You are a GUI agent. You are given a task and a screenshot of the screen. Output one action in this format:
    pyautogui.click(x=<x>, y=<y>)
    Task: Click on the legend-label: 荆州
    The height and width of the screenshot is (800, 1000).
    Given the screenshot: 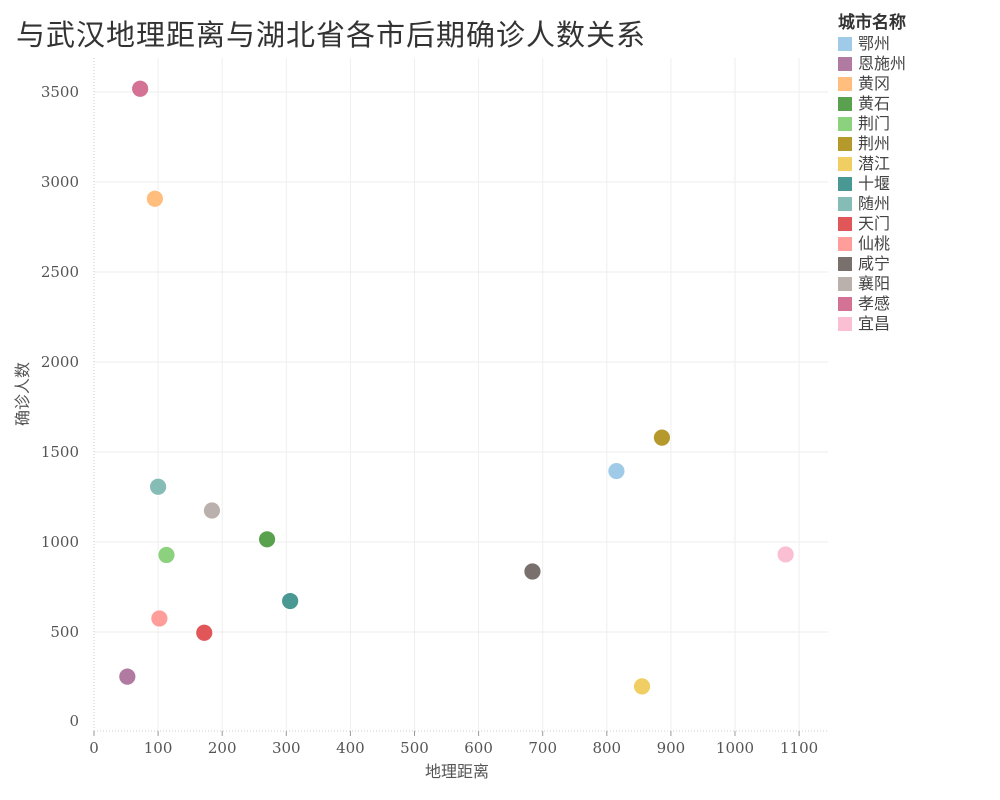 What is the action you would take?
    pyautogui.click(x=874, y=143)
    